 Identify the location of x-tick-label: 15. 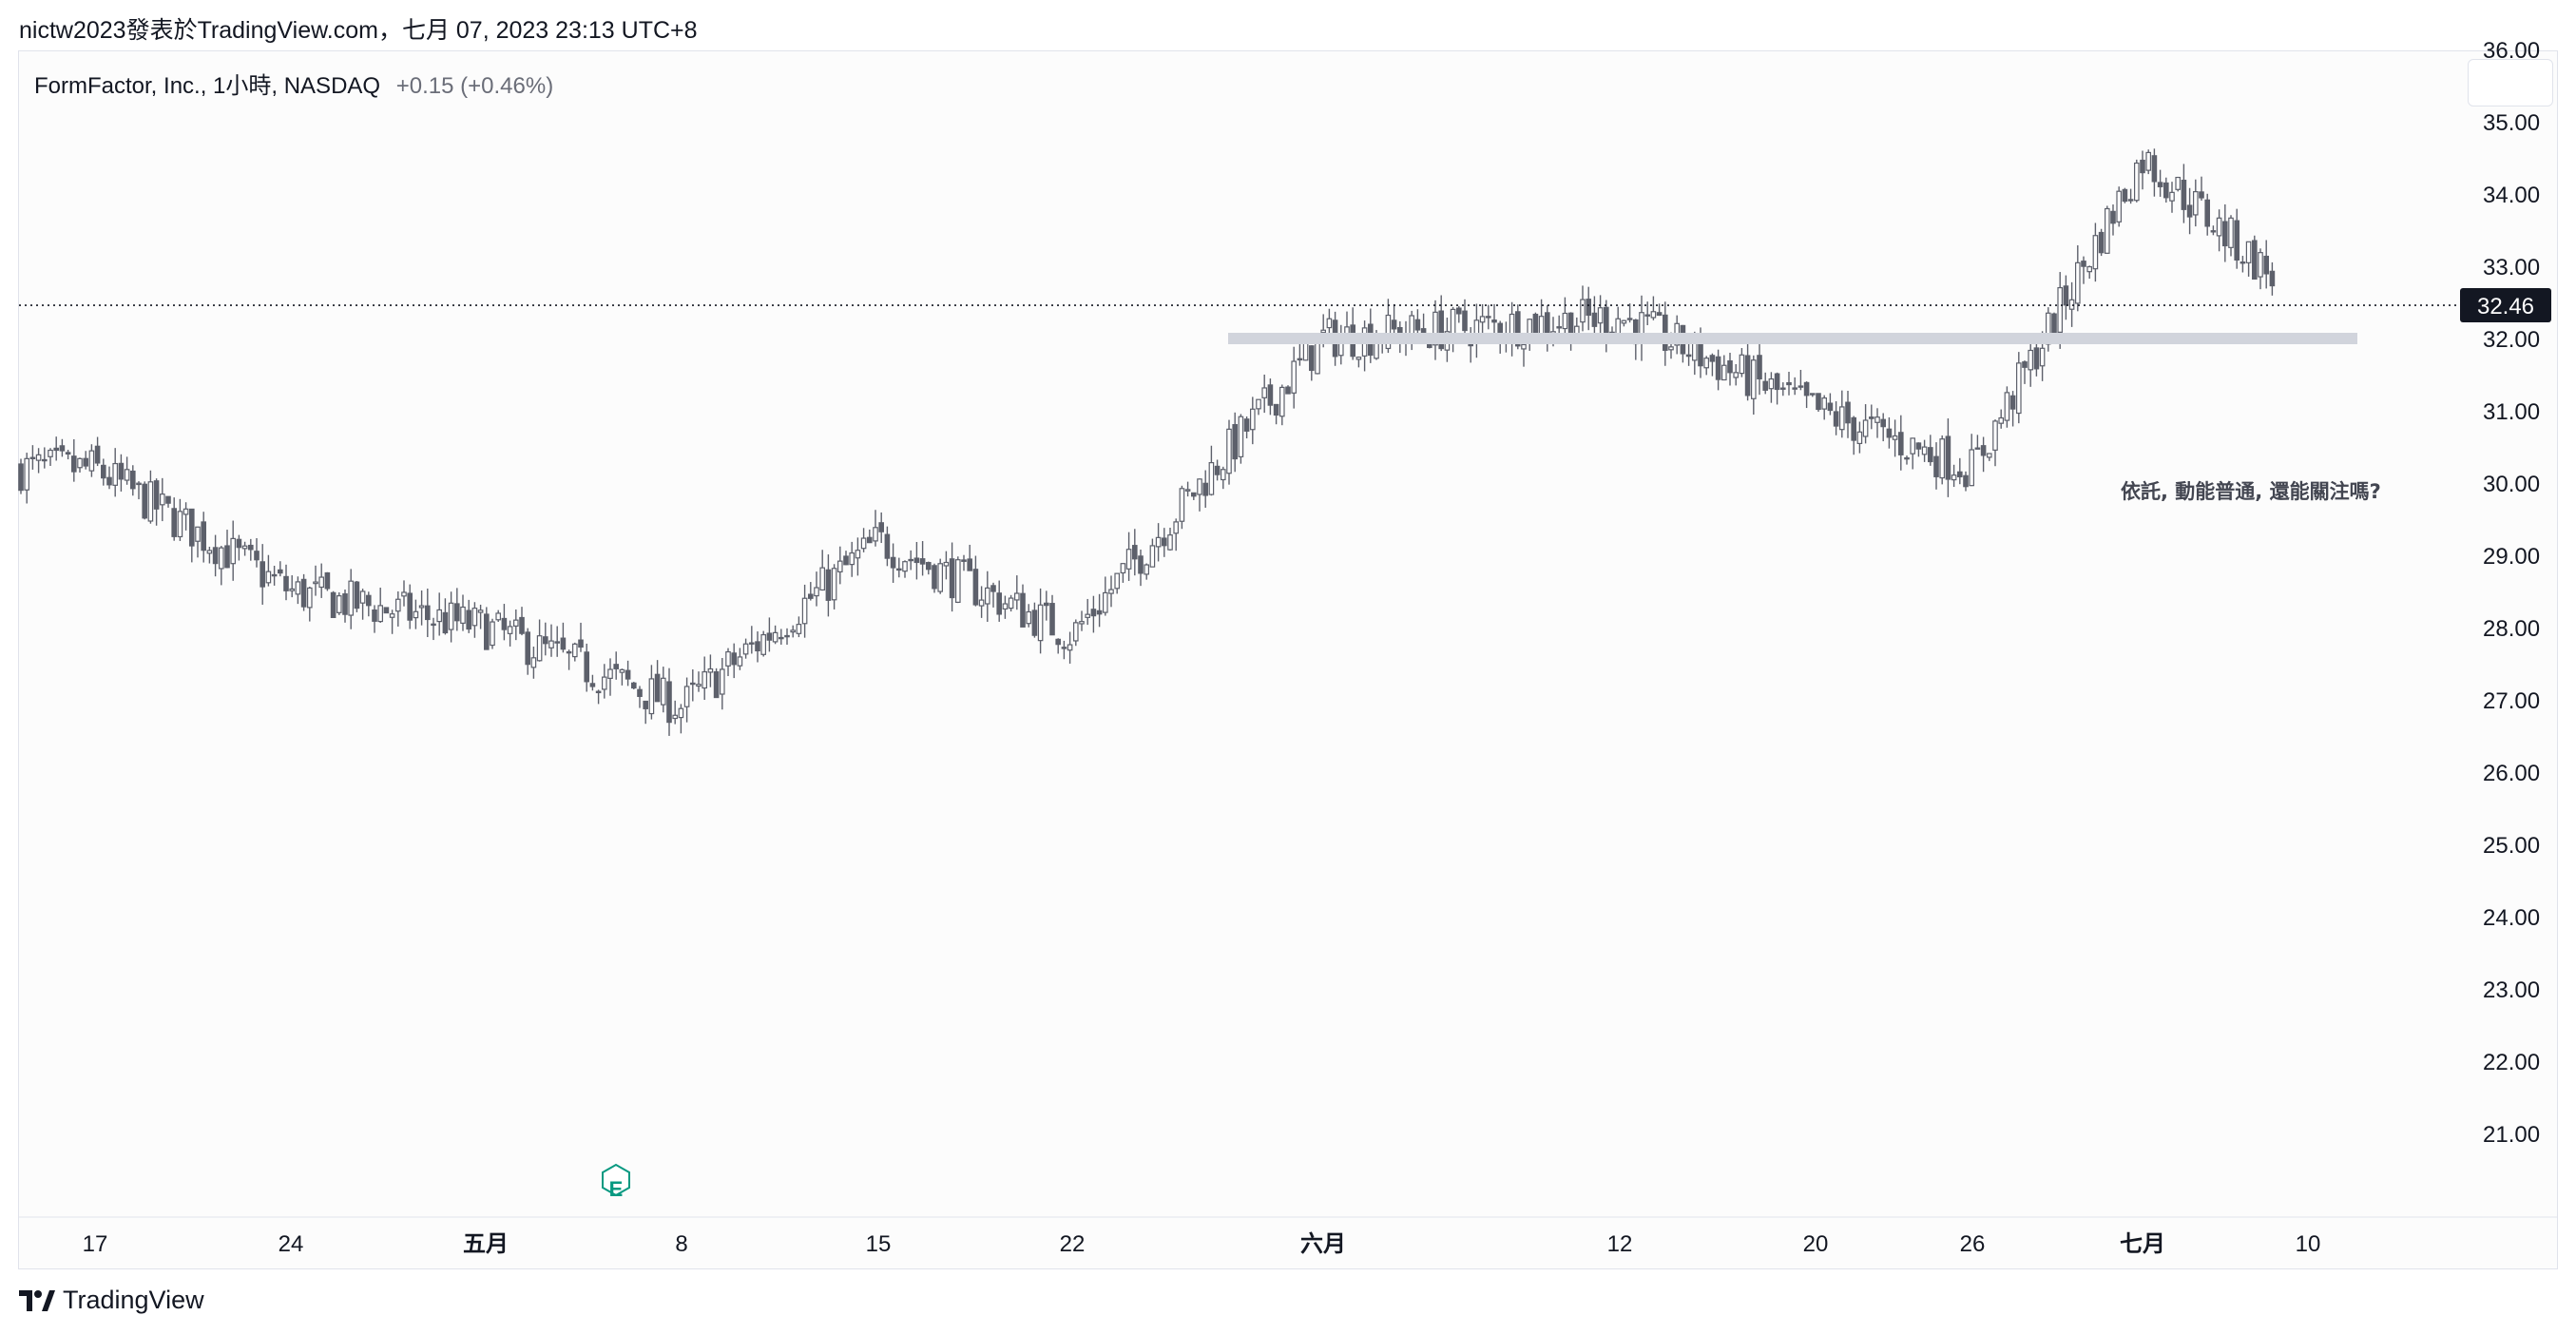
(879, 1244).